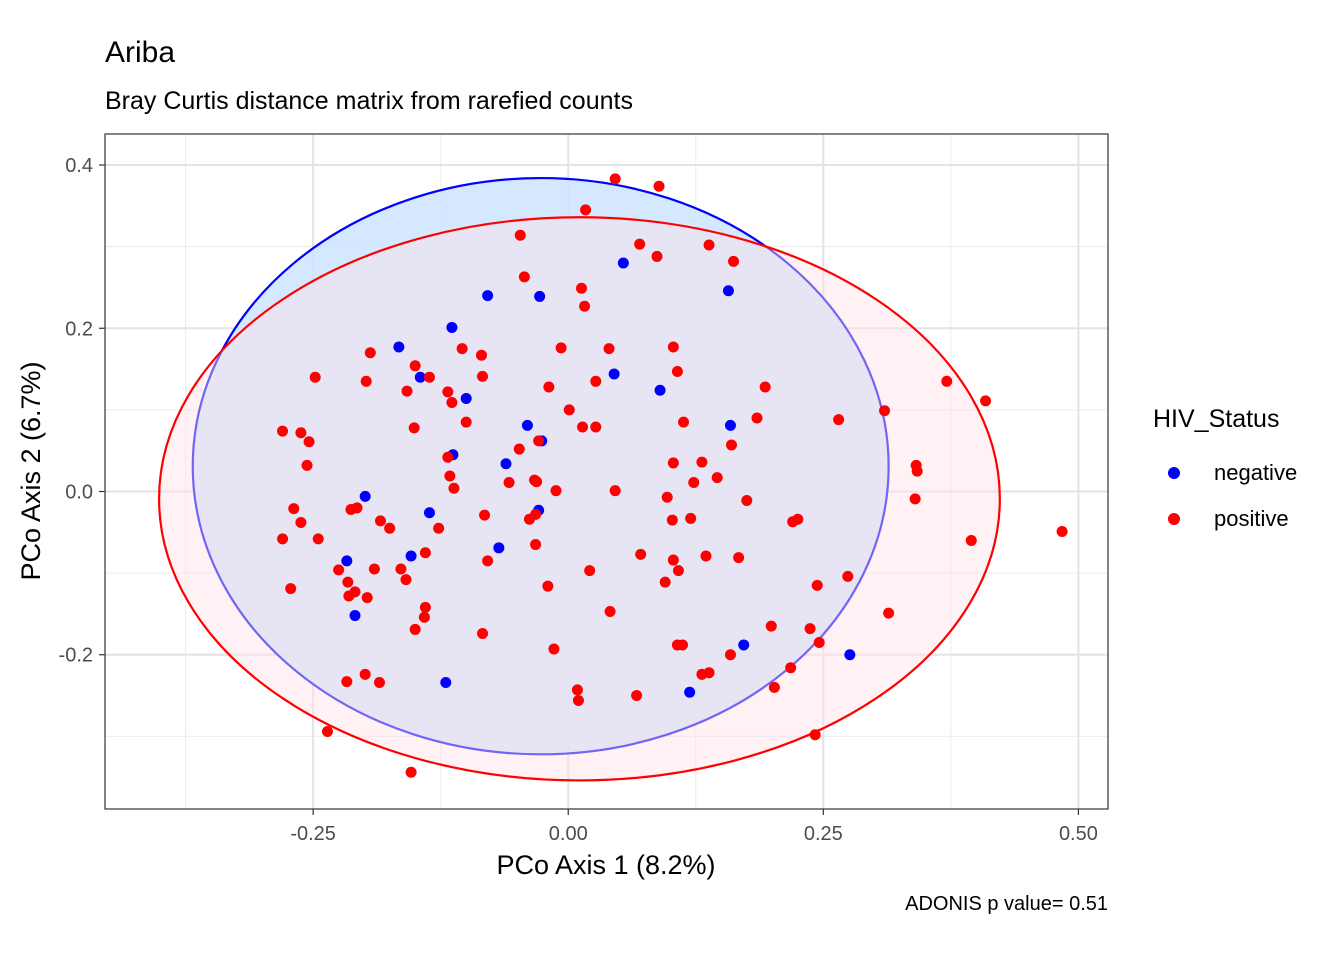  What do you see at coordinates (1174, 473) in the screenshot?
I see `legend-key-negative` at bounding box center [1174, 473].